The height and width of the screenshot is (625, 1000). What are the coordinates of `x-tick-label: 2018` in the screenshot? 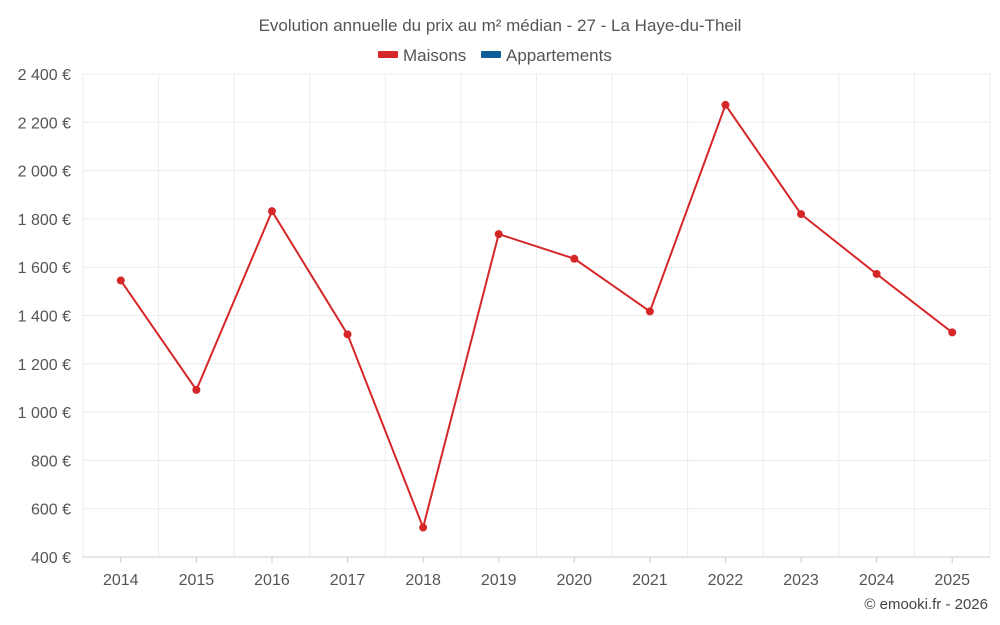 It's located at (423, 580).